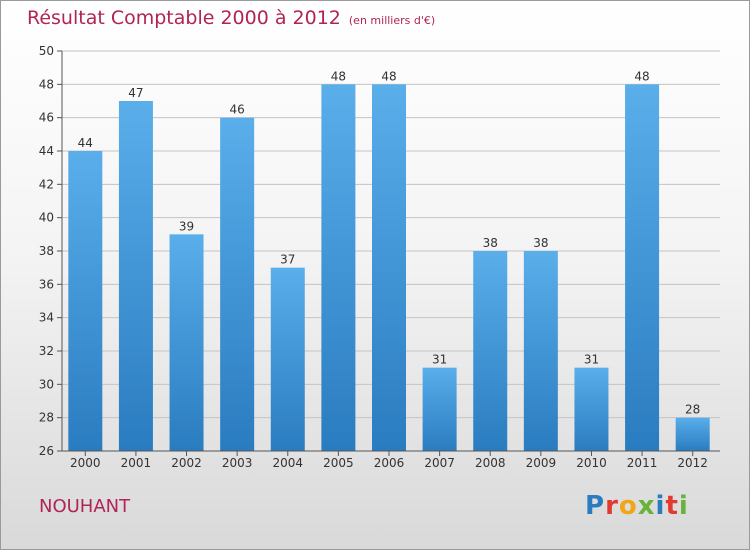 The height and width of the screenshot is (550, 750). What do you see at coordinates (692, 410) in the screenshot?
I see `data-label: 28` at bounding box center [692, 410].